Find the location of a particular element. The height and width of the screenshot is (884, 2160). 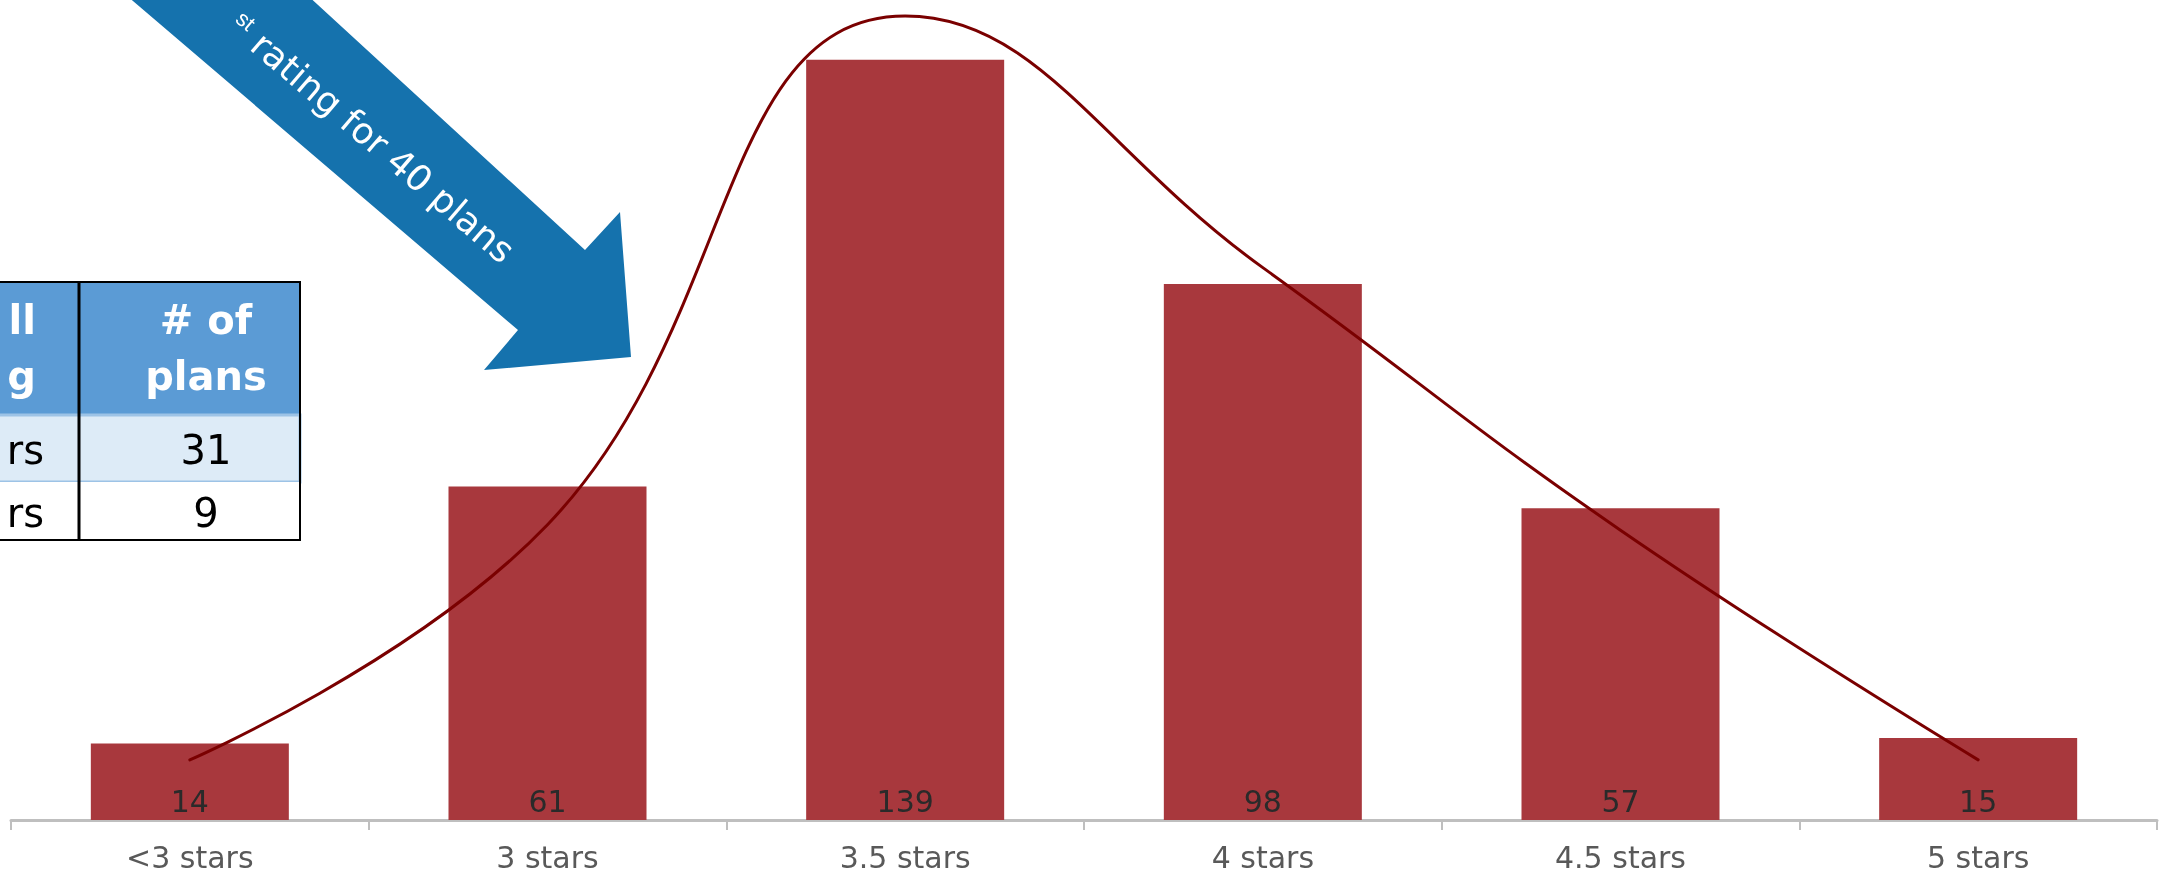

annotation: 9 is located at coordinates (206, 513).